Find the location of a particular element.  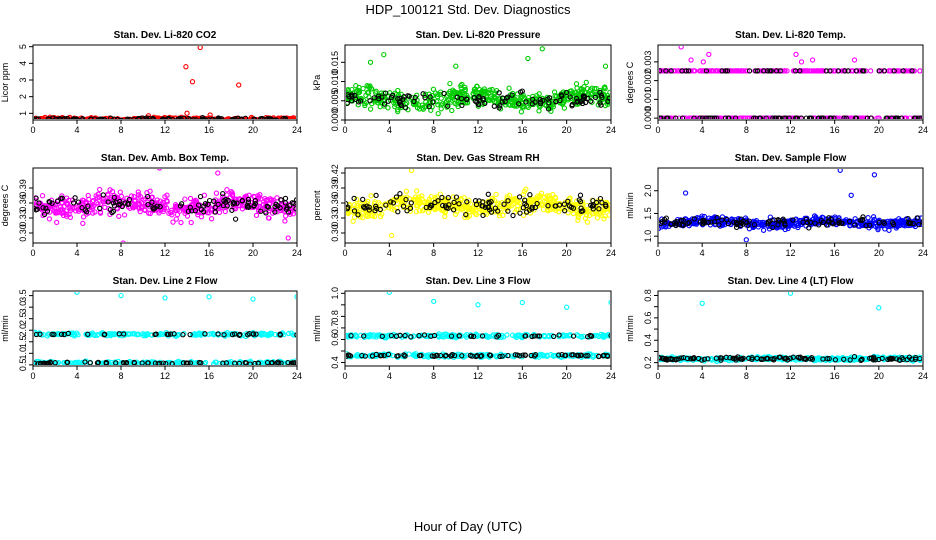

y-axis-label: Licor ppm is located at coordinates (5, 83).